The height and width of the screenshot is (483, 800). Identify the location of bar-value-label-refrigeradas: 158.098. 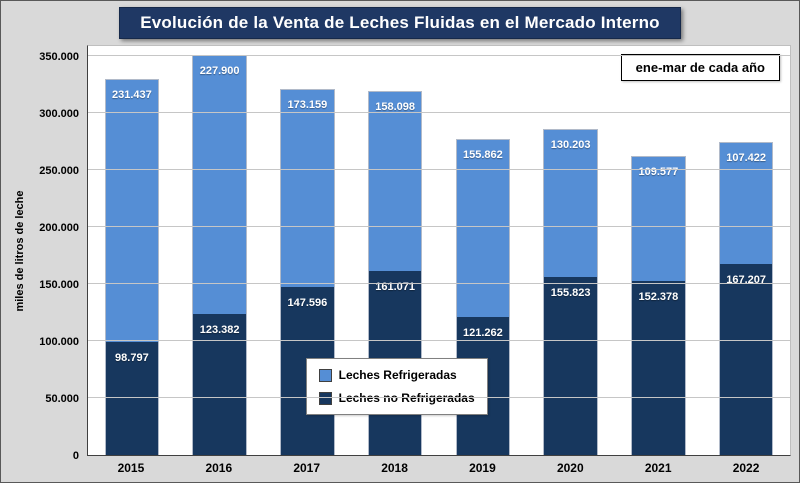
(395, 107).